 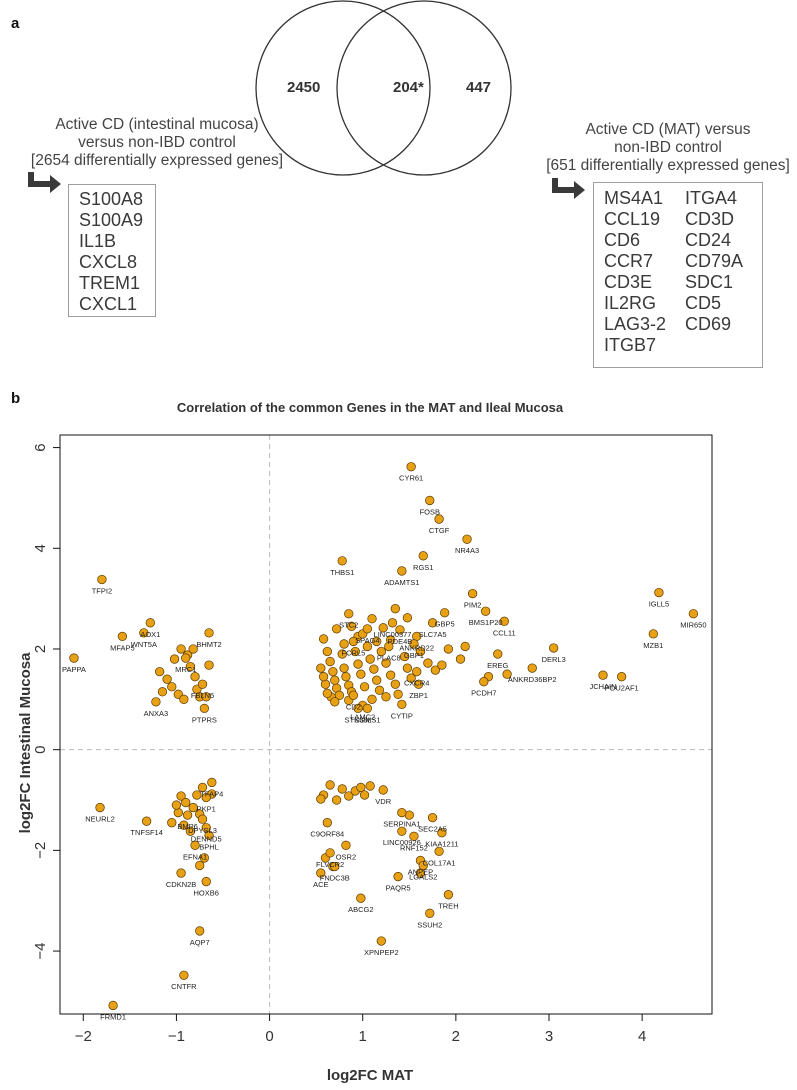 I want to click on gene-item: IL1B, so click(x=98, y=241).